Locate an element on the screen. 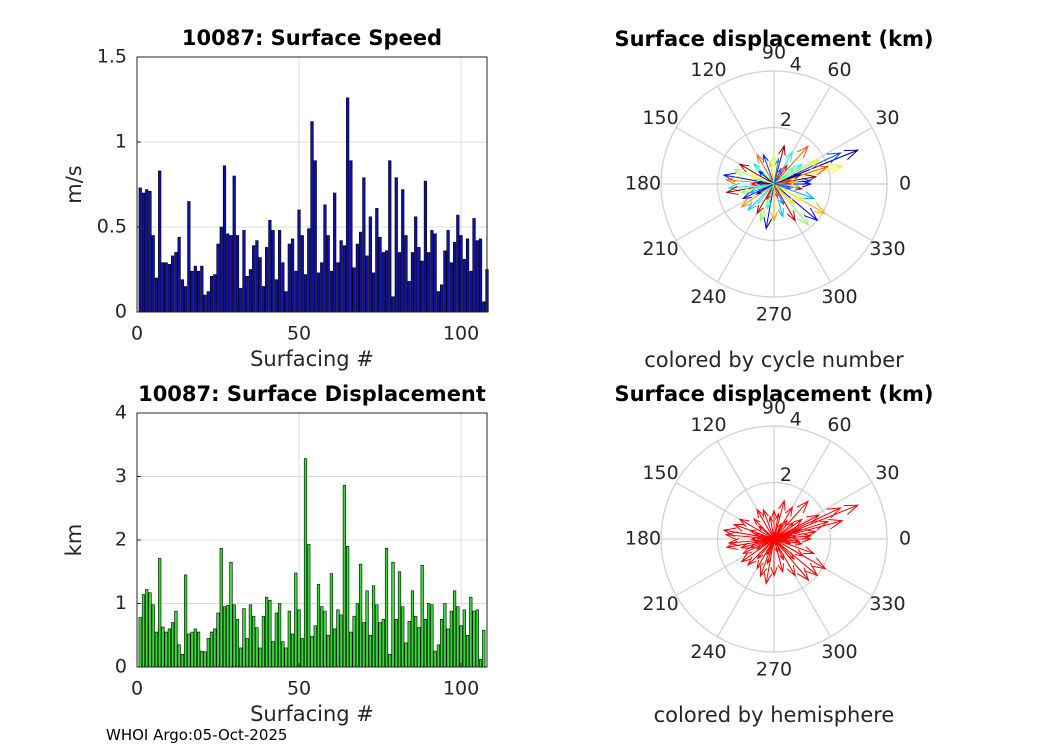 The width and height of the screenshot is (1050, 750). x-tick-label: 100 is located at coordinates (461, 689).